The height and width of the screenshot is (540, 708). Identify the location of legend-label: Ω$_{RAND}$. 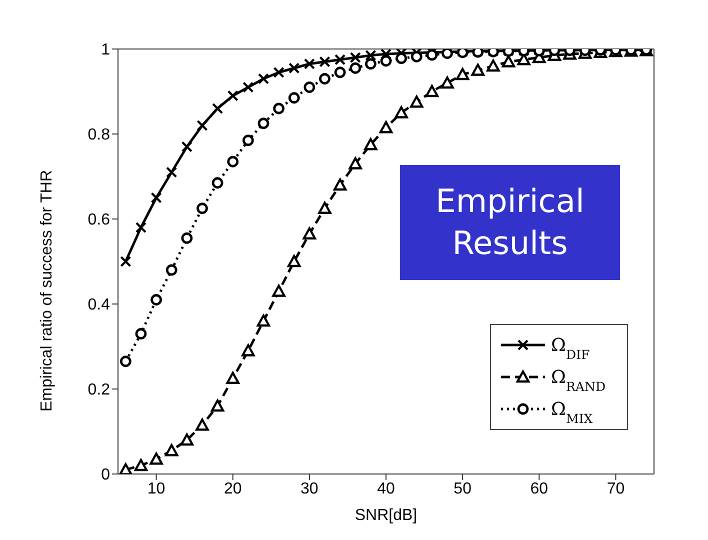
(578, 380).